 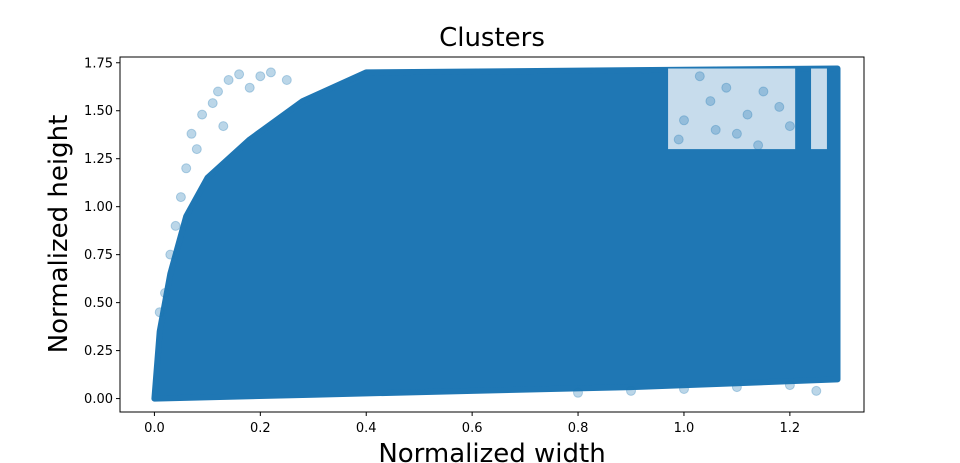 What do you see at coordinates (578, 428) in the screenshot?
I see `x-tick-label: 0.8` at bounding box center [578, 428].